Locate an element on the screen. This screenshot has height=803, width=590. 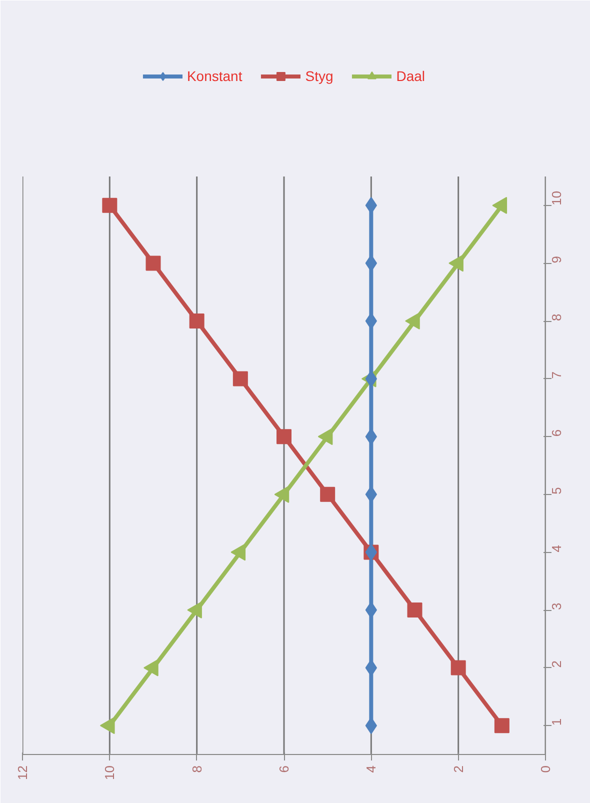
y-tick-label: 2 is located at coordinates (556, 664).